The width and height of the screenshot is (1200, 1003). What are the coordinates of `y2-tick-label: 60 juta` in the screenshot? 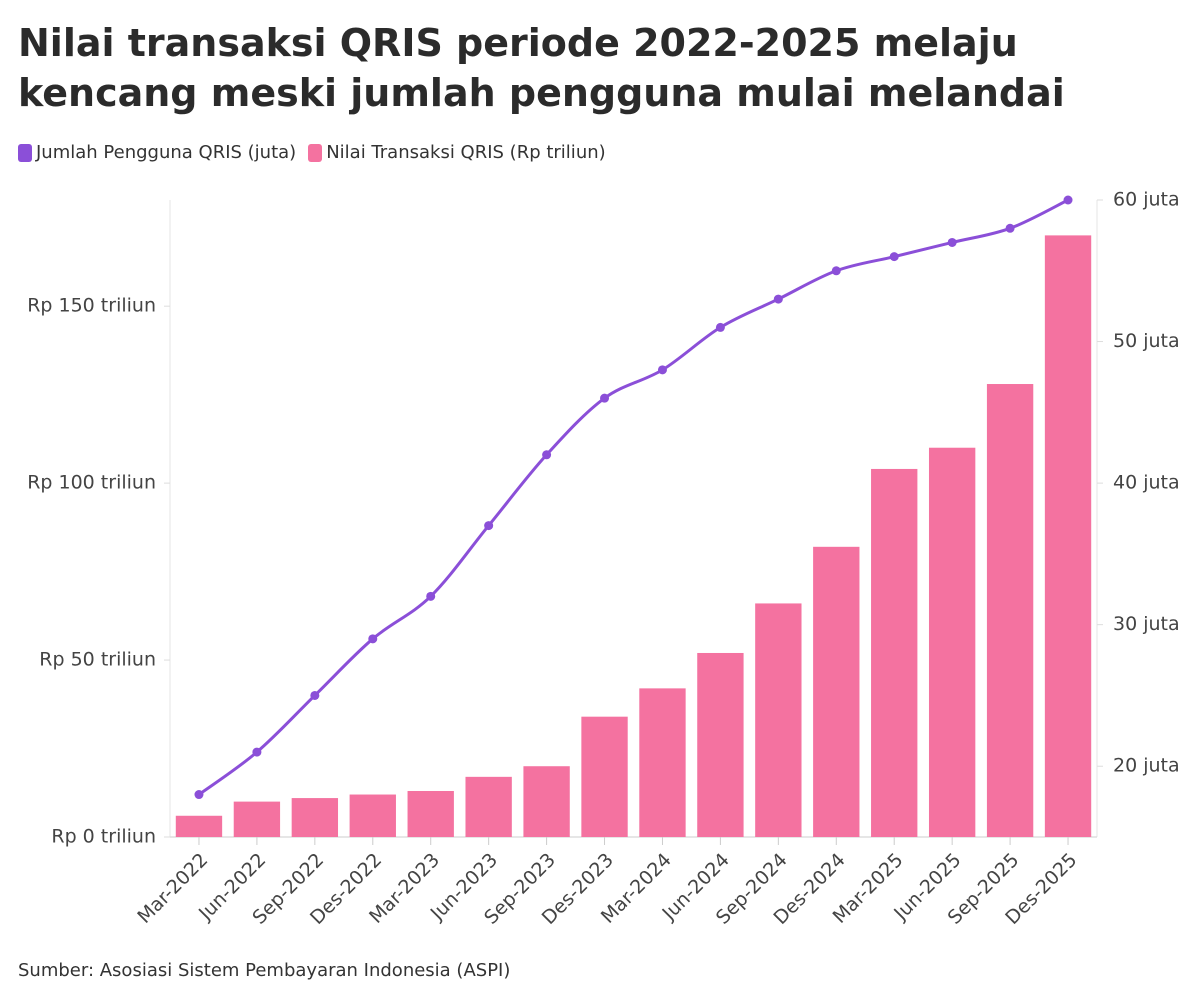 It's located at (1146, 200).